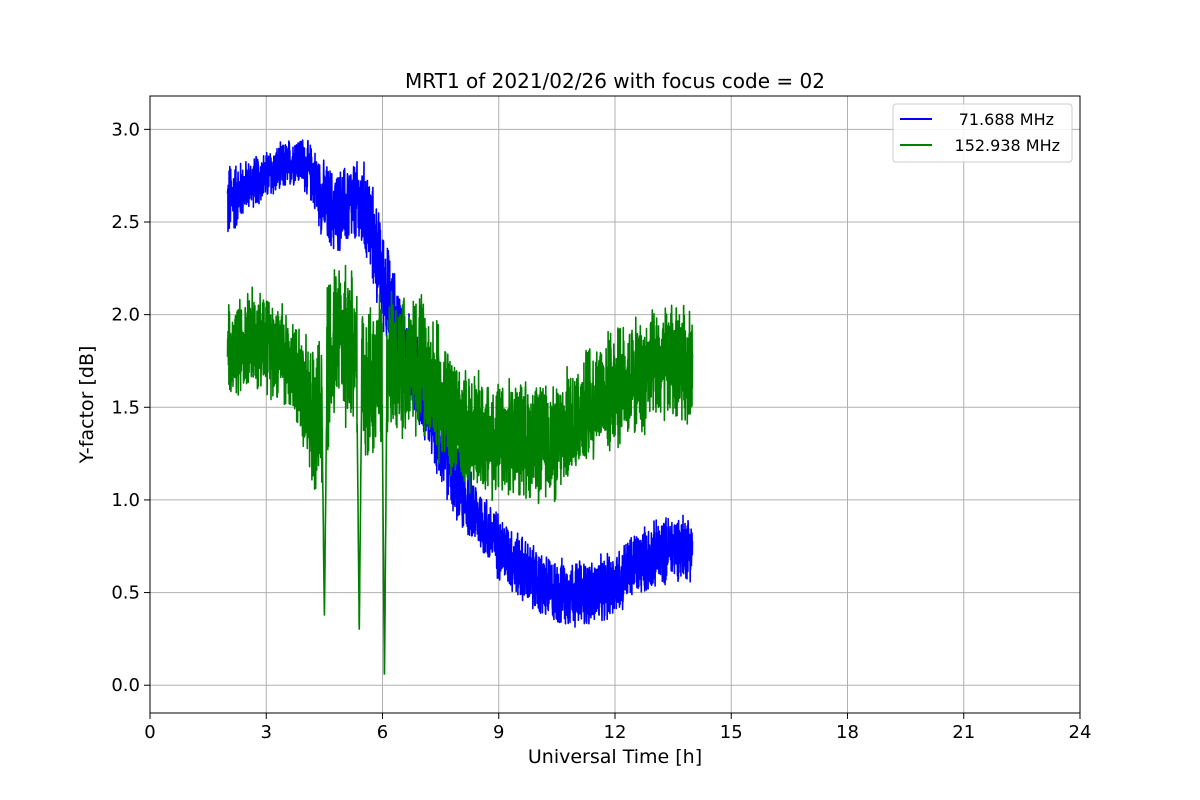 This screenshot has width=1200, height=800. What do you see at coordinates (125, 593) in the screenshot?
I see `y-tick-label: 0.5` at bounding box center [125, 593].